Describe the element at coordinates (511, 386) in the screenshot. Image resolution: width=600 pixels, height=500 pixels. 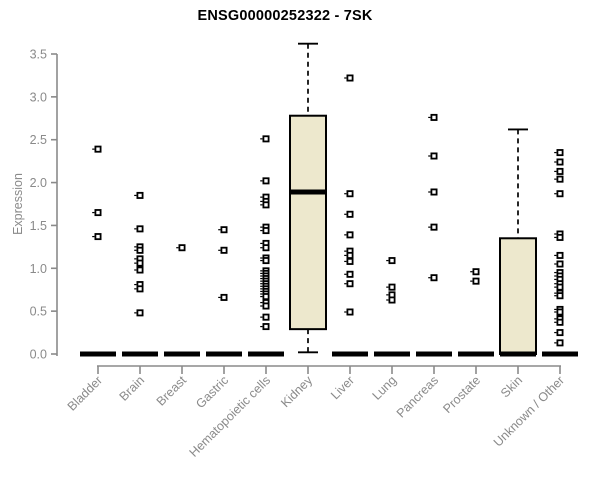
I see `x-category-label: Skin` at that location.